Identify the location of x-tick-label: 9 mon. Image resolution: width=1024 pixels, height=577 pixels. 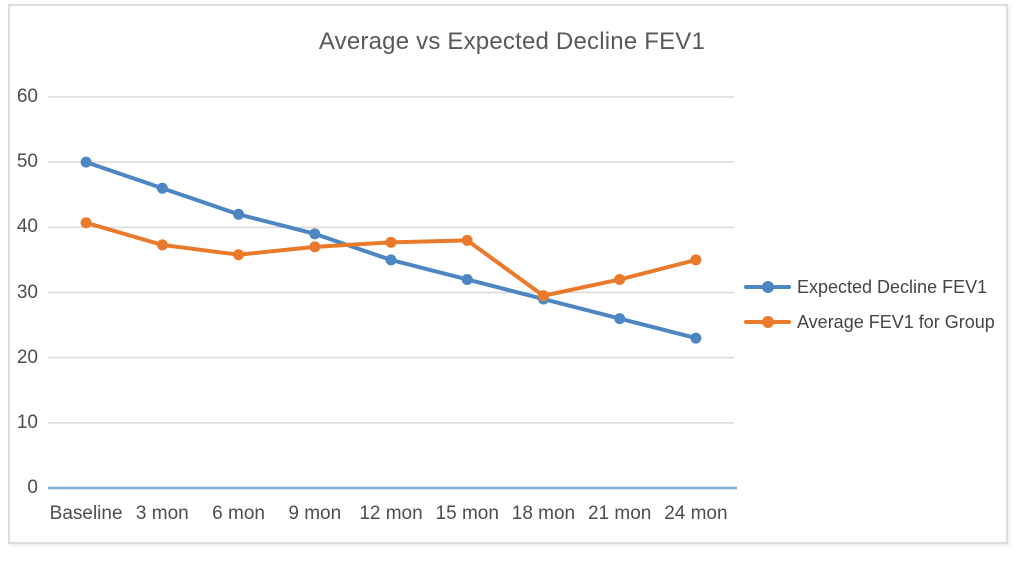
(315, 513).